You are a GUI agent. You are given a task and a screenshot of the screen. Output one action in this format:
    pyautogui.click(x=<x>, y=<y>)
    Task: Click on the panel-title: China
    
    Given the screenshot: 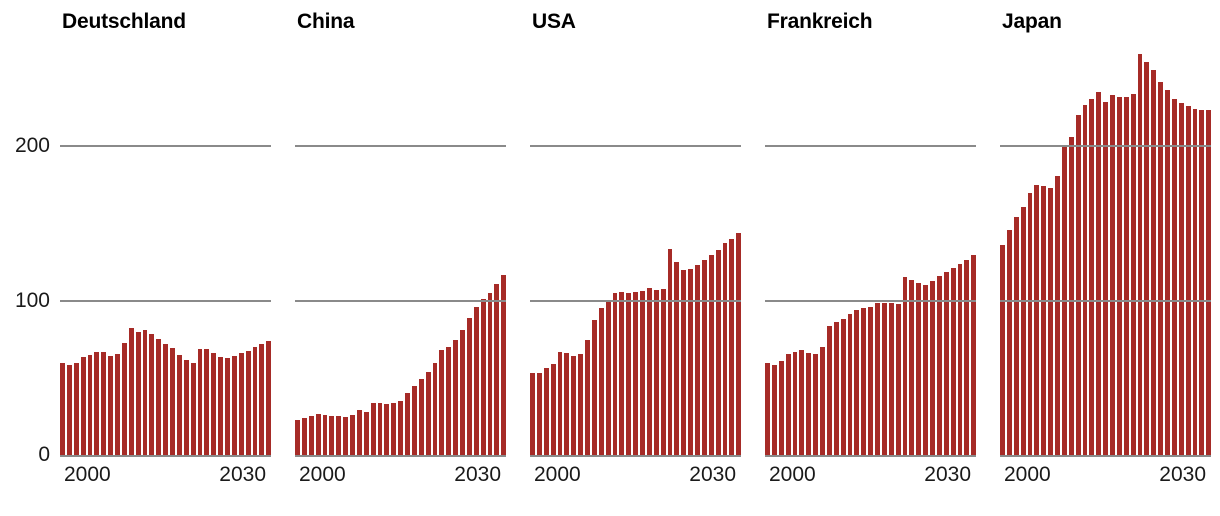 What is the action you would take?
    pyautogui.click(x=326, y=21)
    